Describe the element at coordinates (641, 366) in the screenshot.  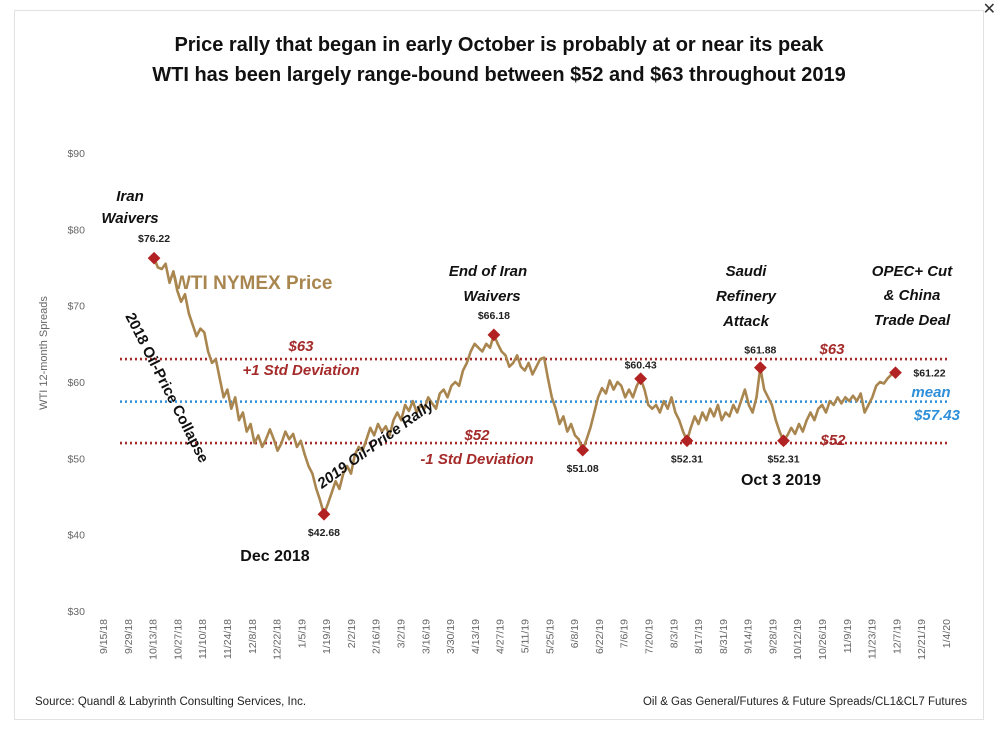
I see `data-point-label: $60.43` at that location.